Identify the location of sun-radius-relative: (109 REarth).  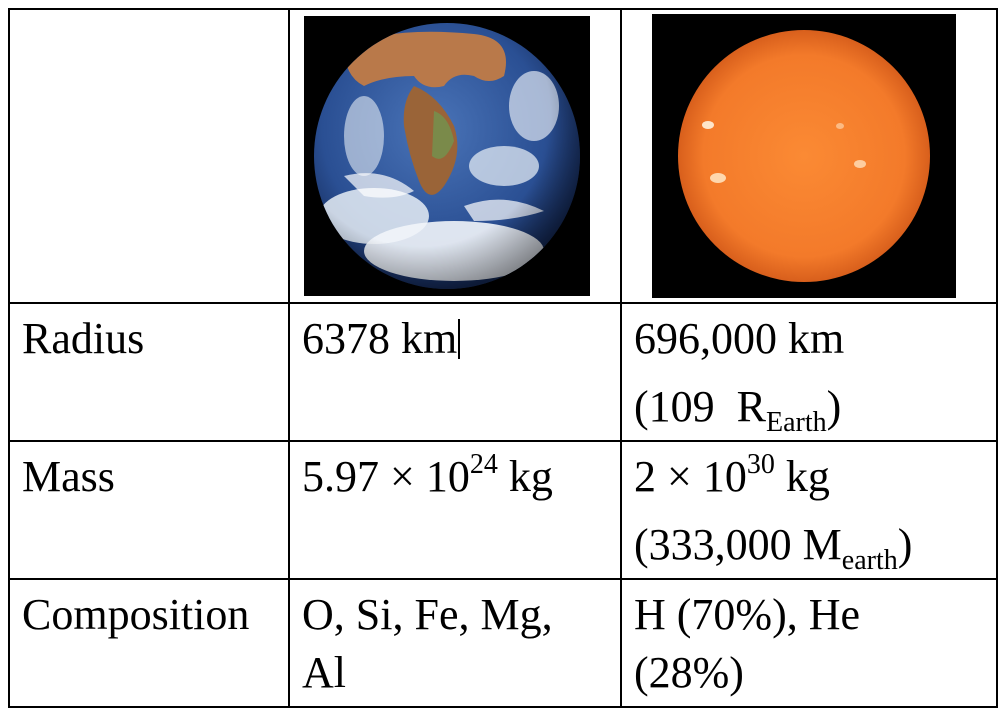
(737, 407).